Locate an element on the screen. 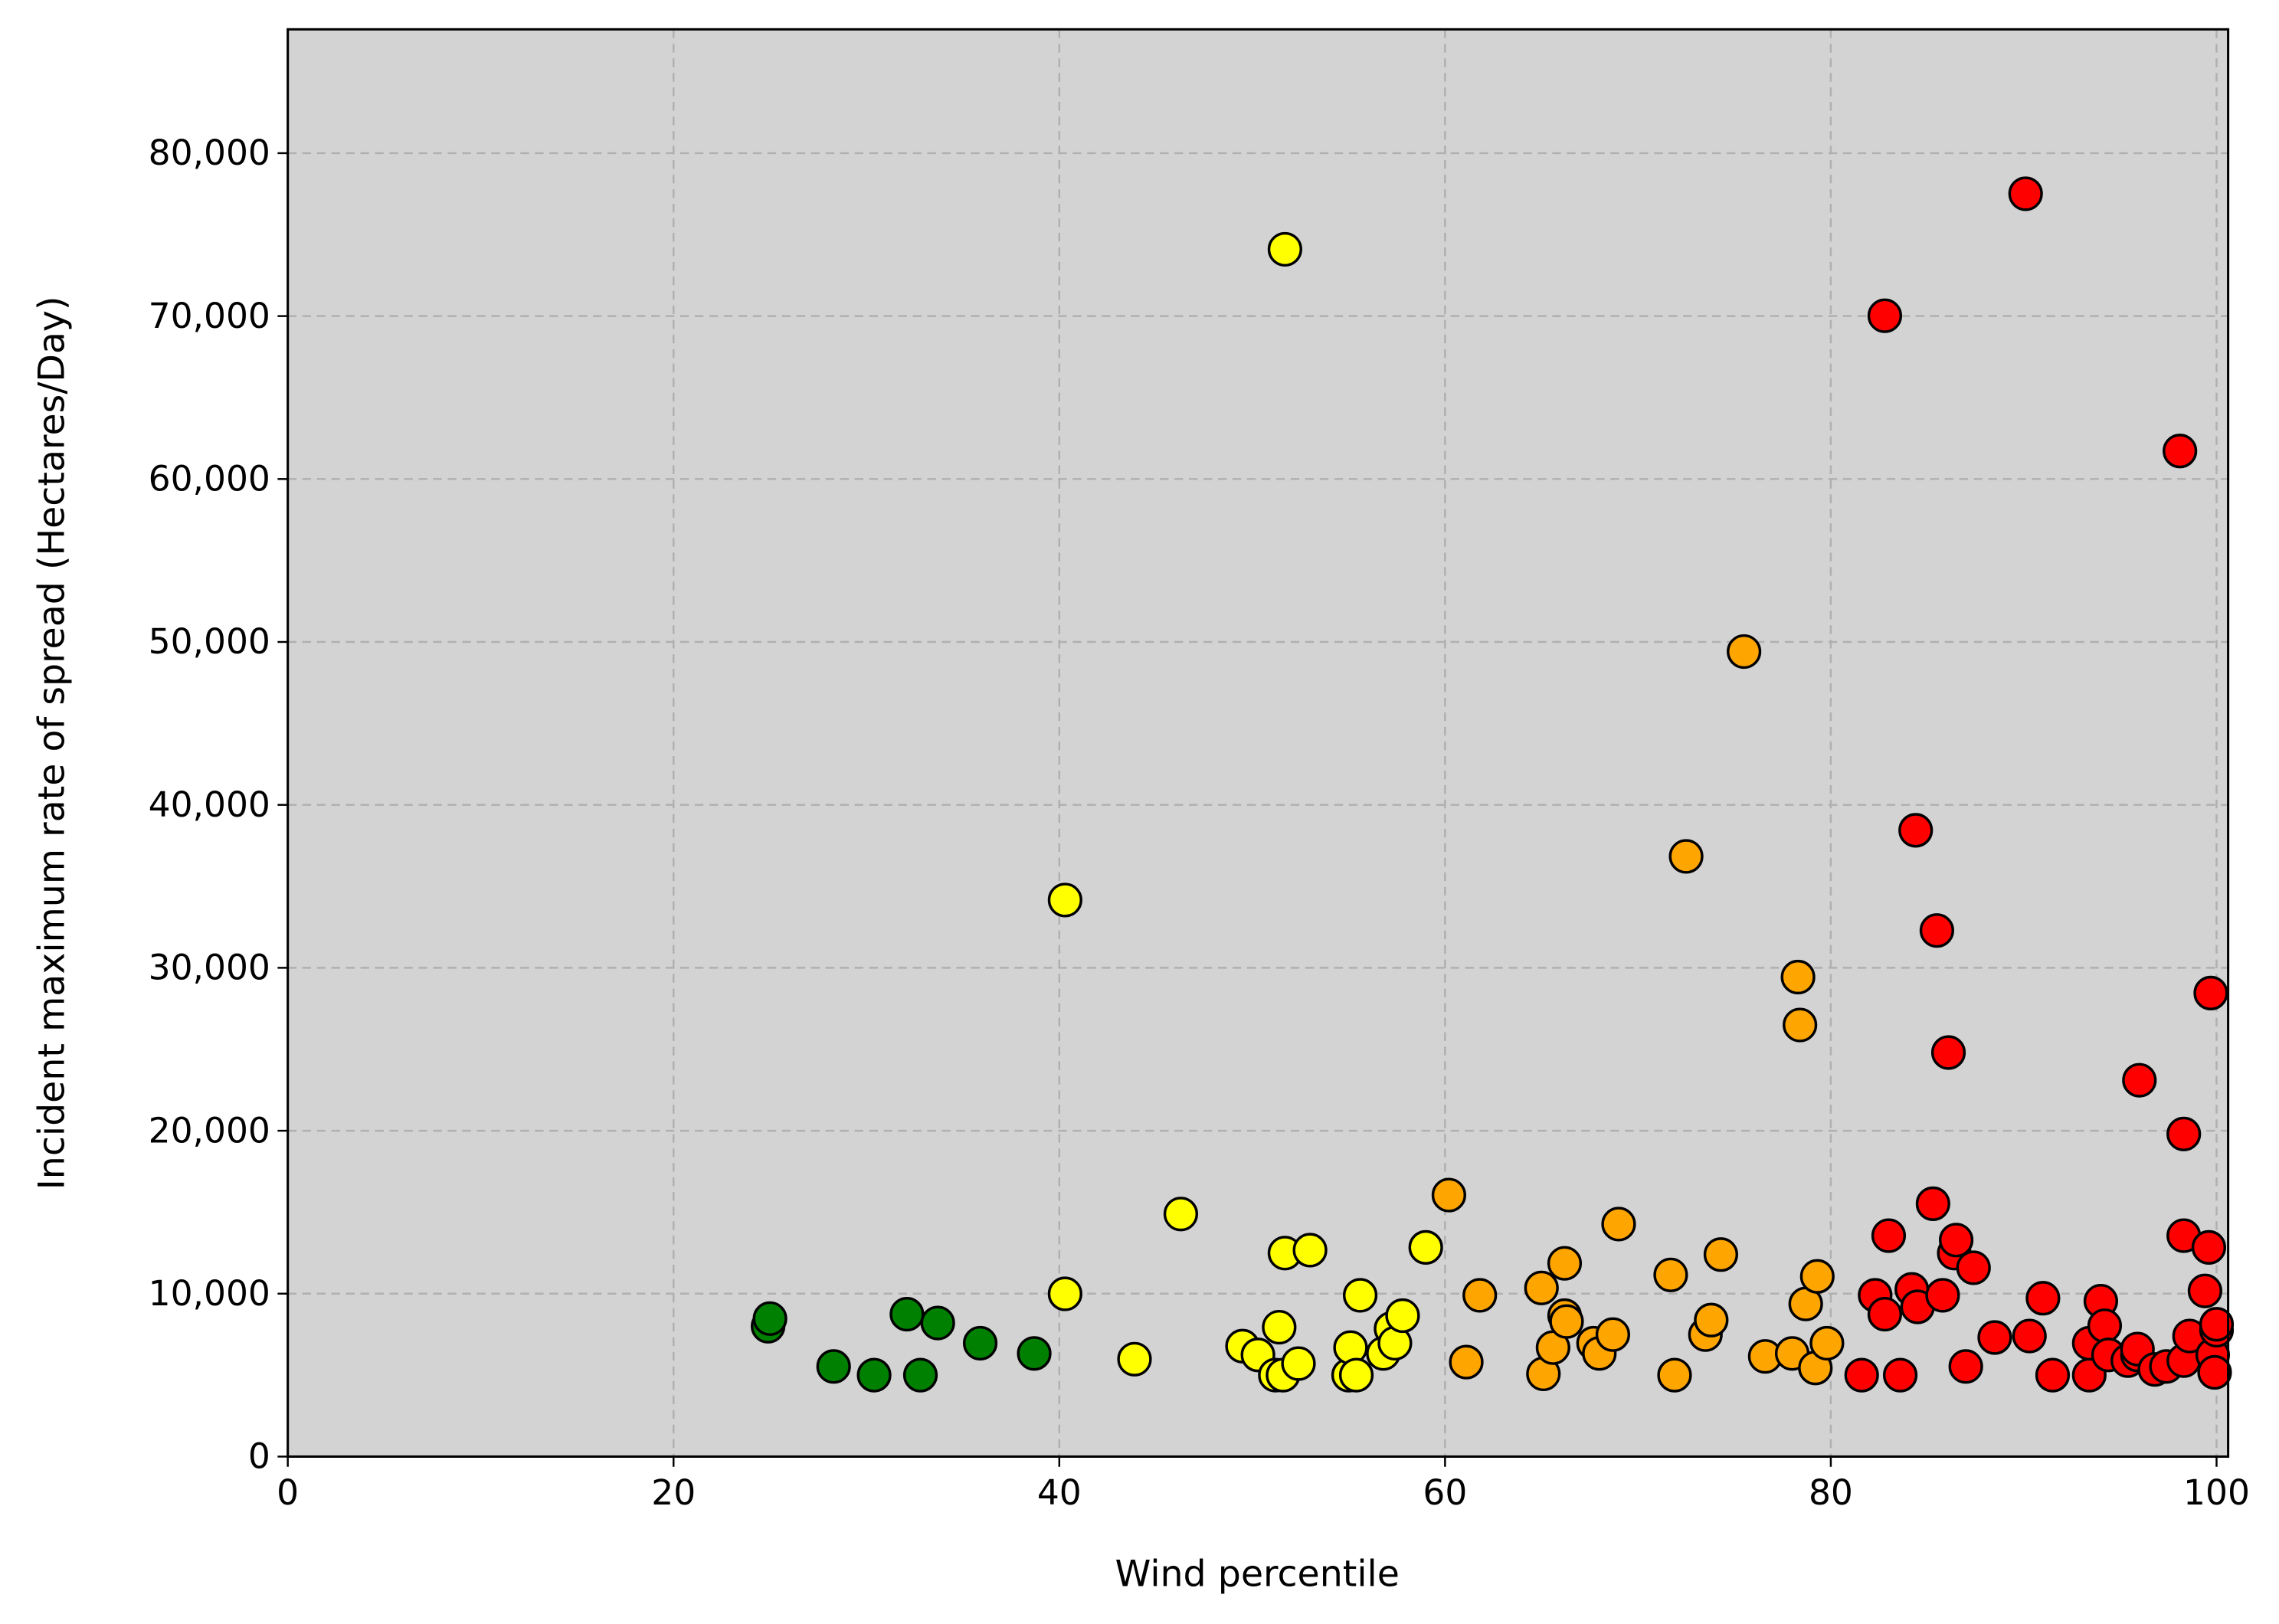 Image resolution: width=2279 pixels, height=1624 pixels. y-tick-label: 60,000 is located at coordinates (209, 479).